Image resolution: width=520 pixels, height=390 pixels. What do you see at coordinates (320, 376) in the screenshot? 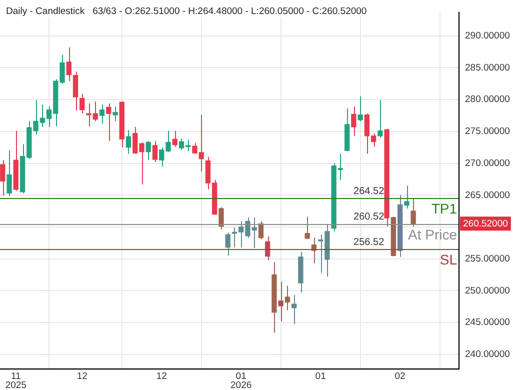
I see `x-tick-label: 01` at bounding box center [320, 376].